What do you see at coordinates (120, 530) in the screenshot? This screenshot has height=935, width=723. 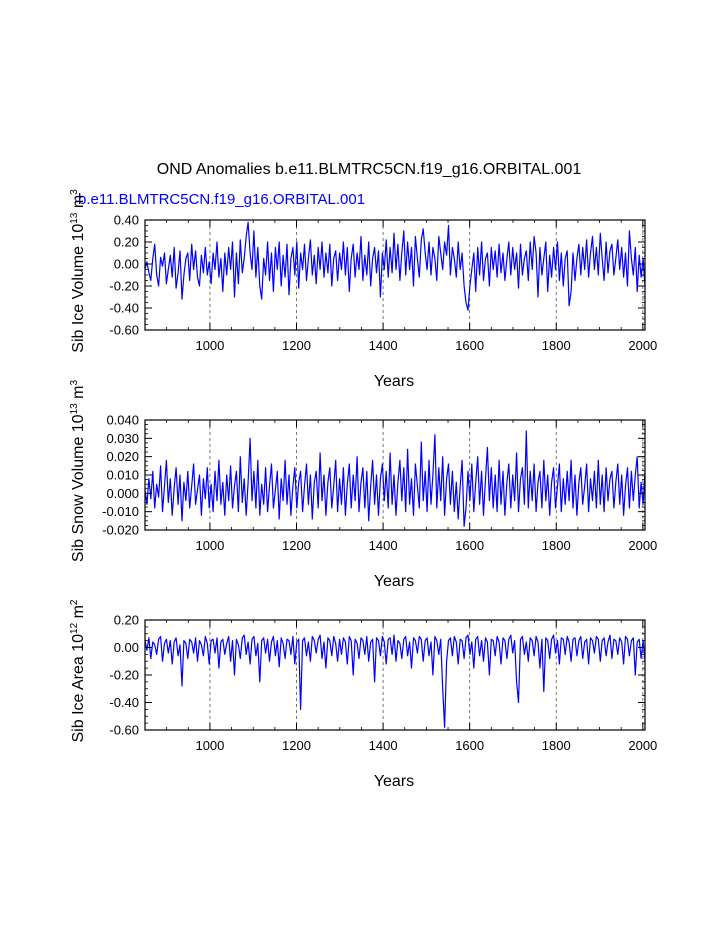 I see `y-tick-label-6: -0.020` at bounding box center [120, 530].